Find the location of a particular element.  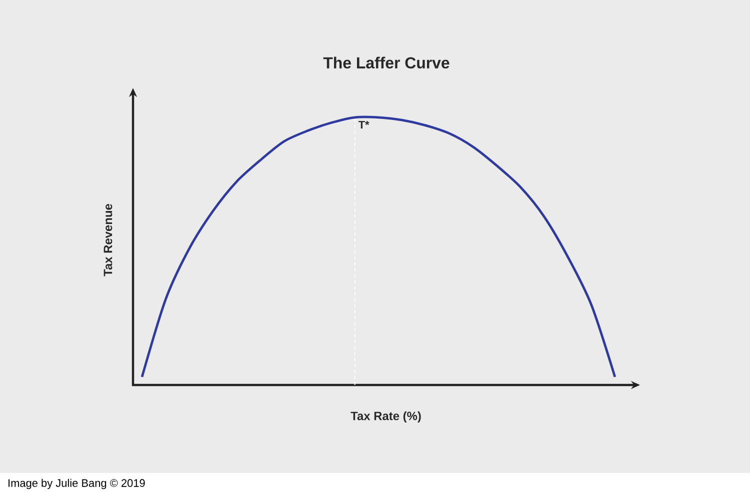

annotation: T* is located at coordinates (364, 124).